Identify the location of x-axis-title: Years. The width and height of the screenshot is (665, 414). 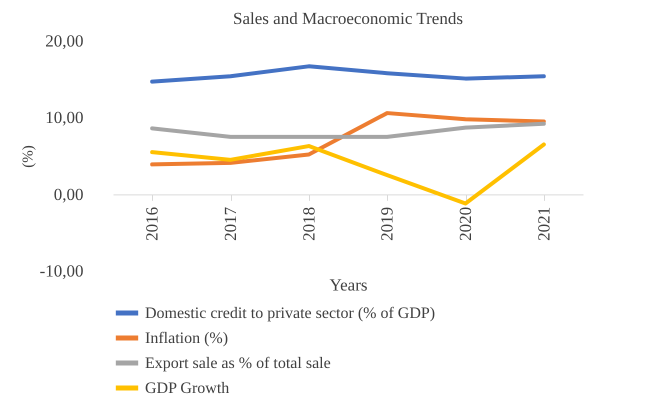
(349, 285).